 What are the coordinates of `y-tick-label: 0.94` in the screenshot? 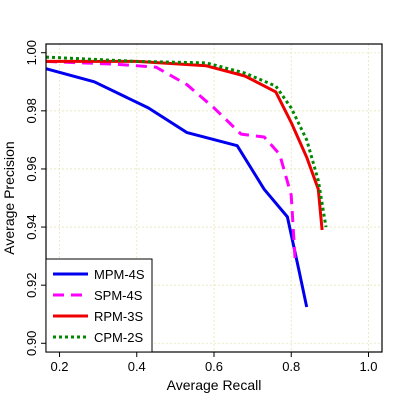 It's located at (31, 226).